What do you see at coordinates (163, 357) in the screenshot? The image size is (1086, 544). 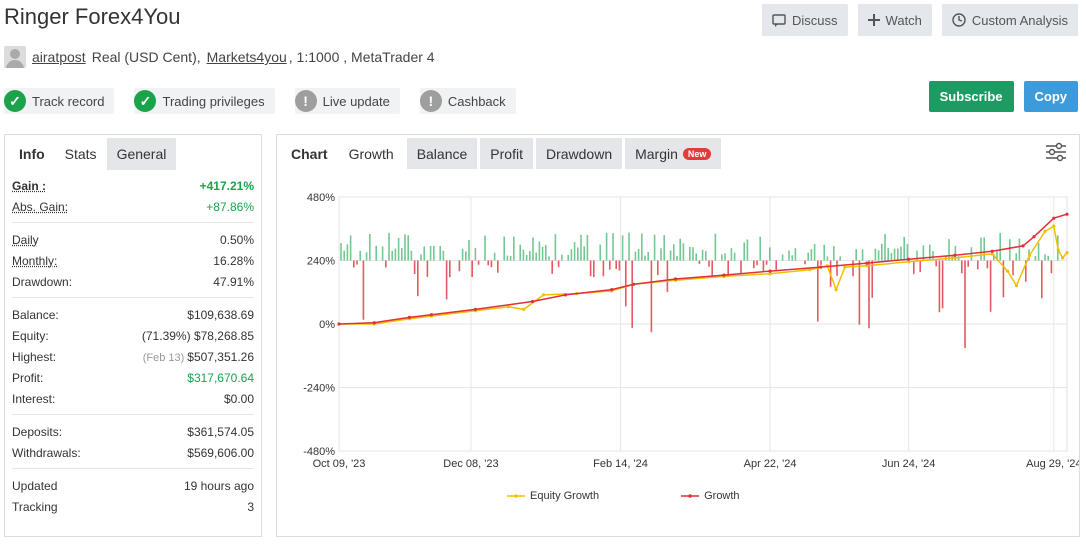 I see `highest-date: (Feb 13)` at bounding box center [163, 357].